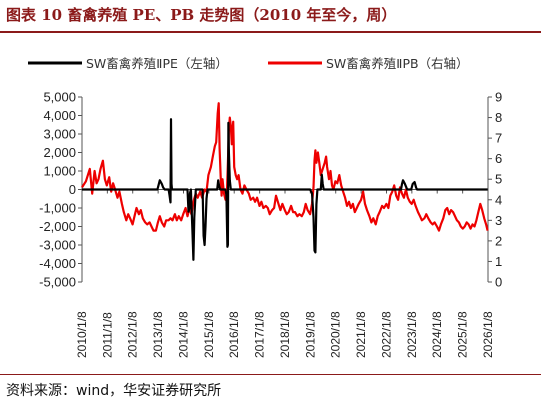 This screenshot has width=541, height=406. I want to click on left-tick-label: -4,000, so click(57, 263).